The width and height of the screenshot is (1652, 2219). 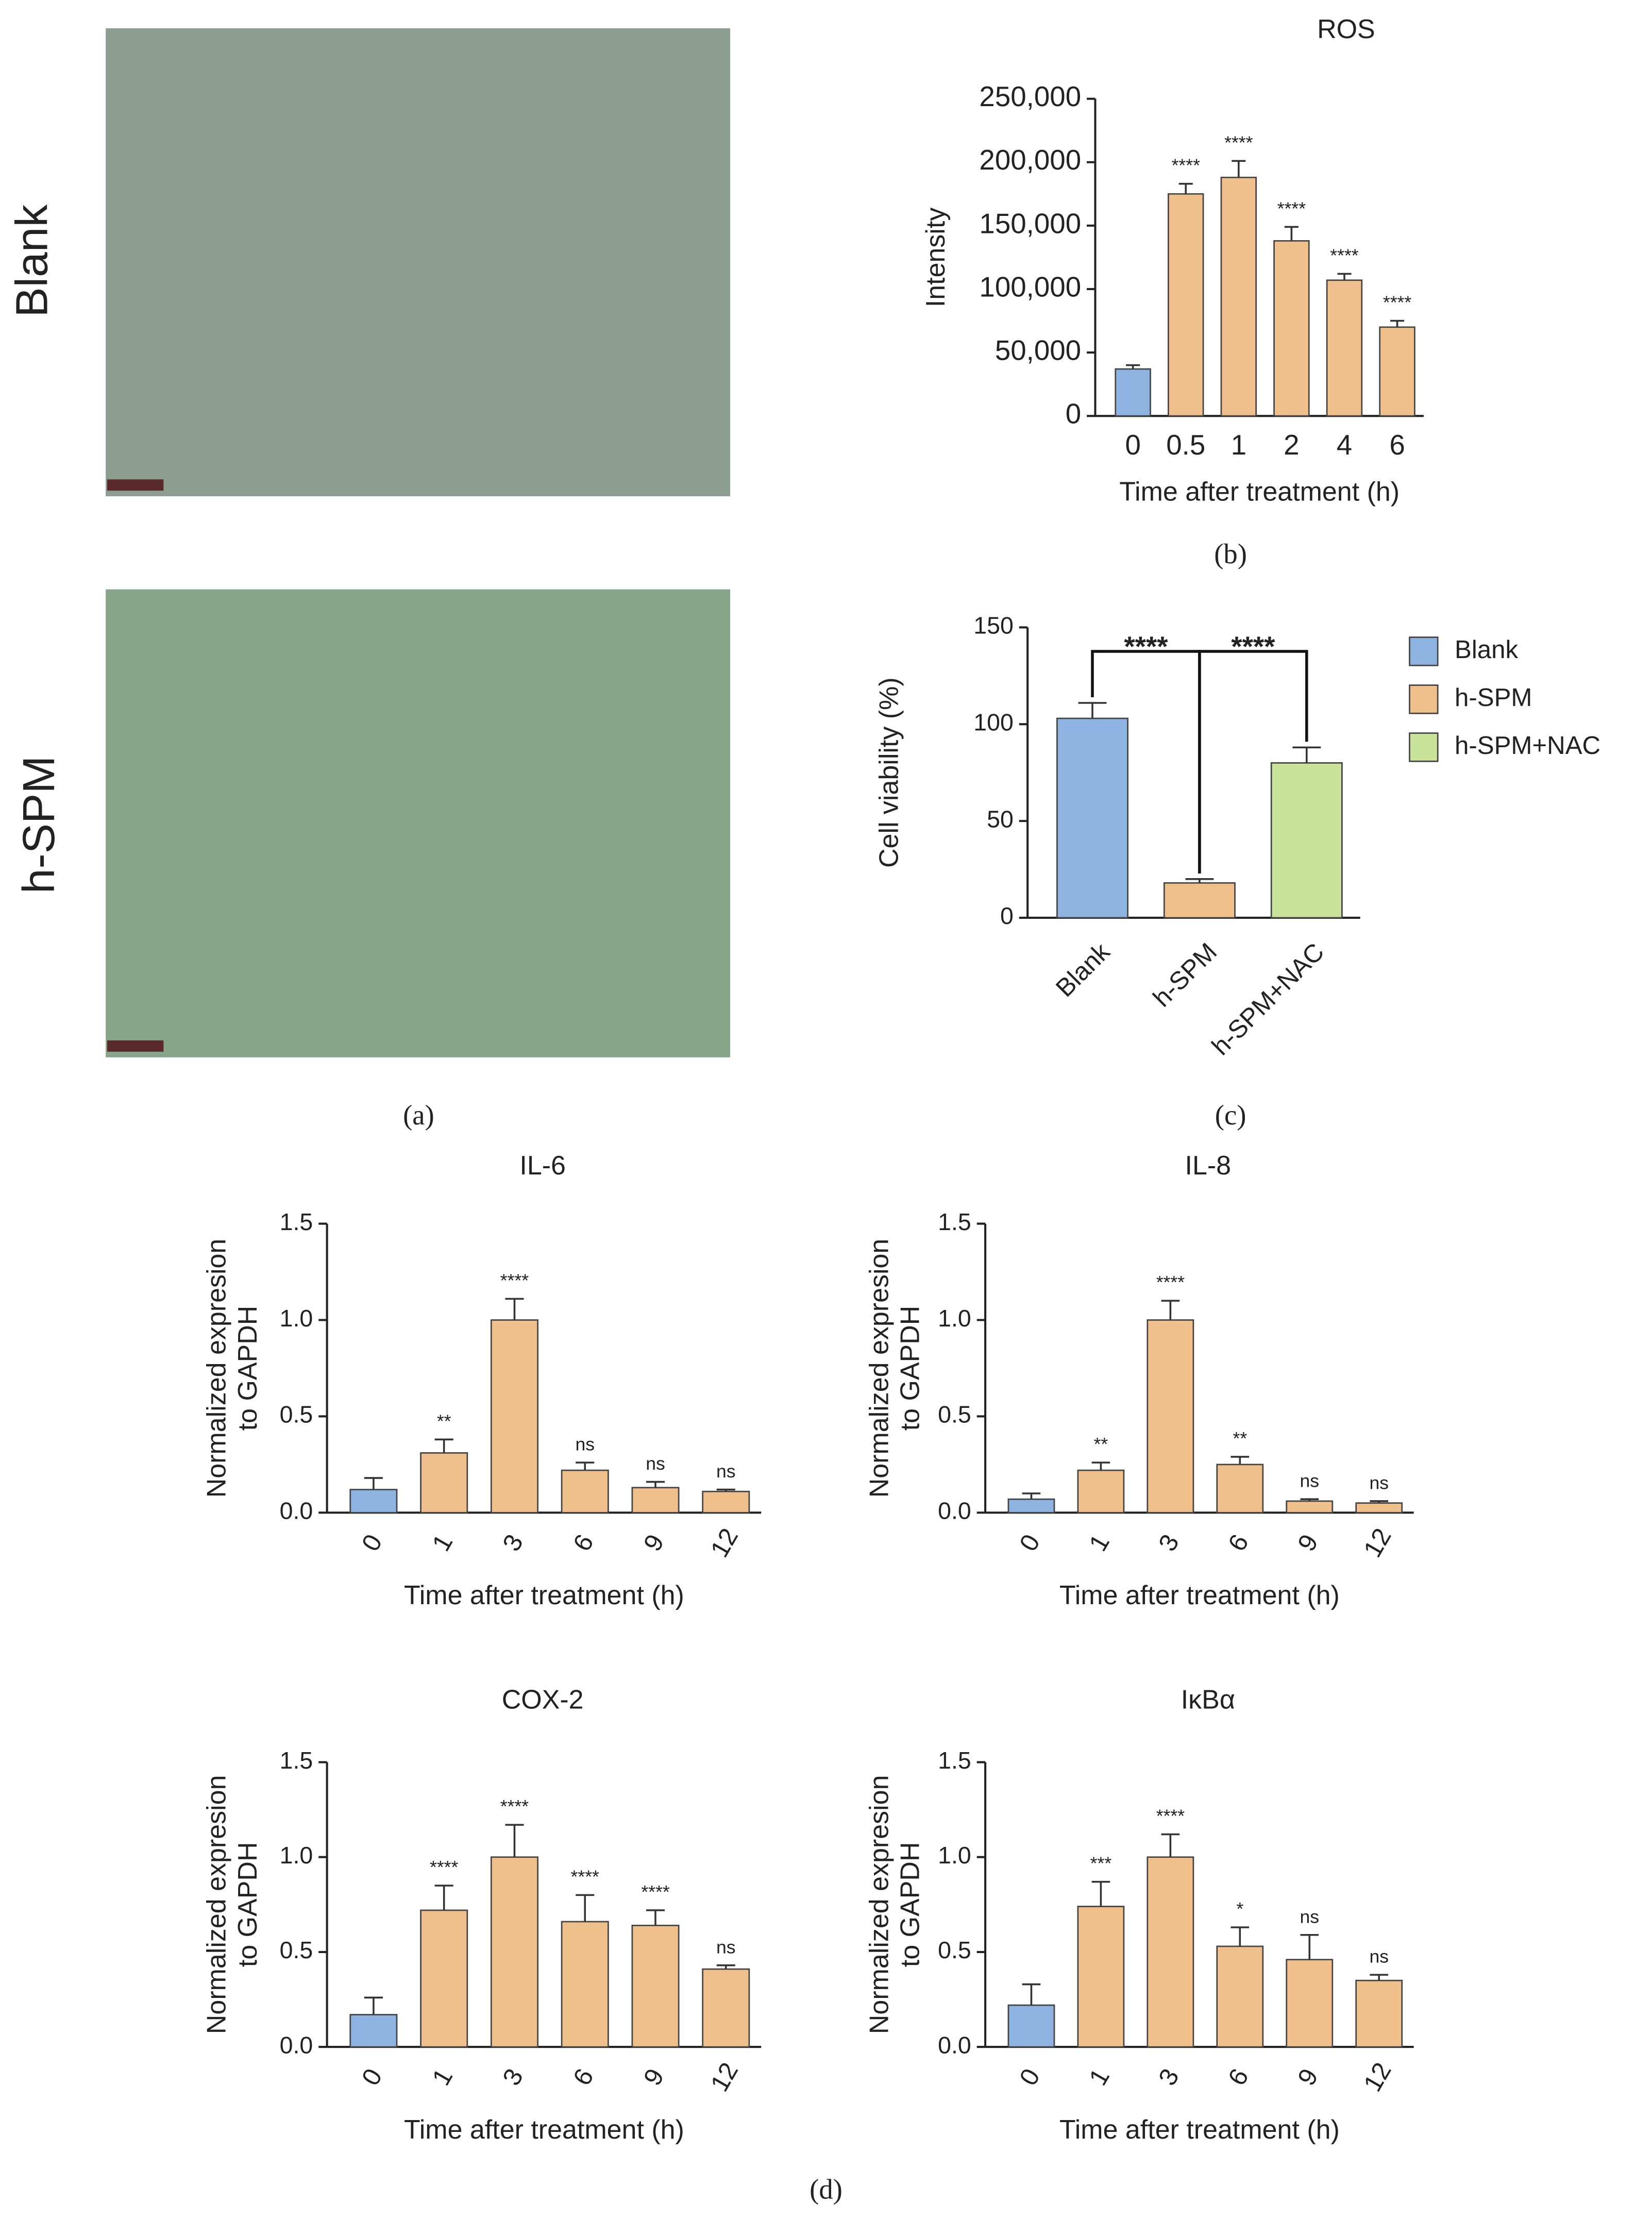 What do you see at coordinates (418, 262) in the screenshot?
I see `micrograph-blank` at bounding box center [418, 262].